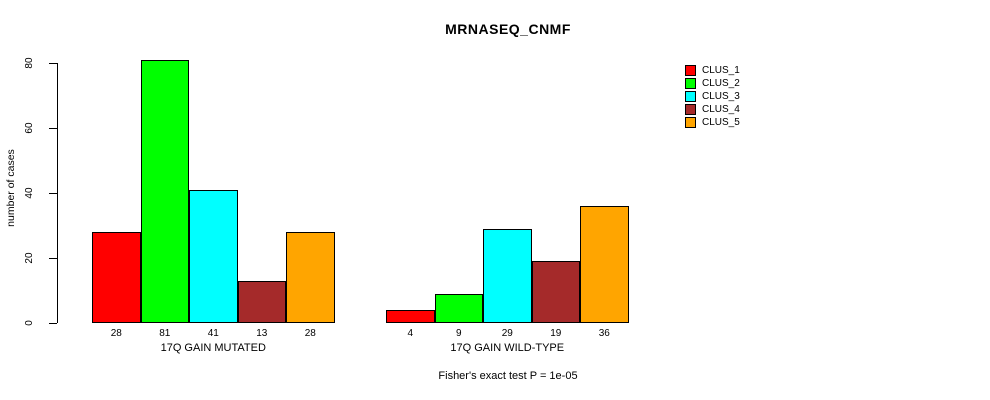  Describe the element at coordinates (29, 258) in the screenshot. I see `y-axis-tick-label: 20` at that location.